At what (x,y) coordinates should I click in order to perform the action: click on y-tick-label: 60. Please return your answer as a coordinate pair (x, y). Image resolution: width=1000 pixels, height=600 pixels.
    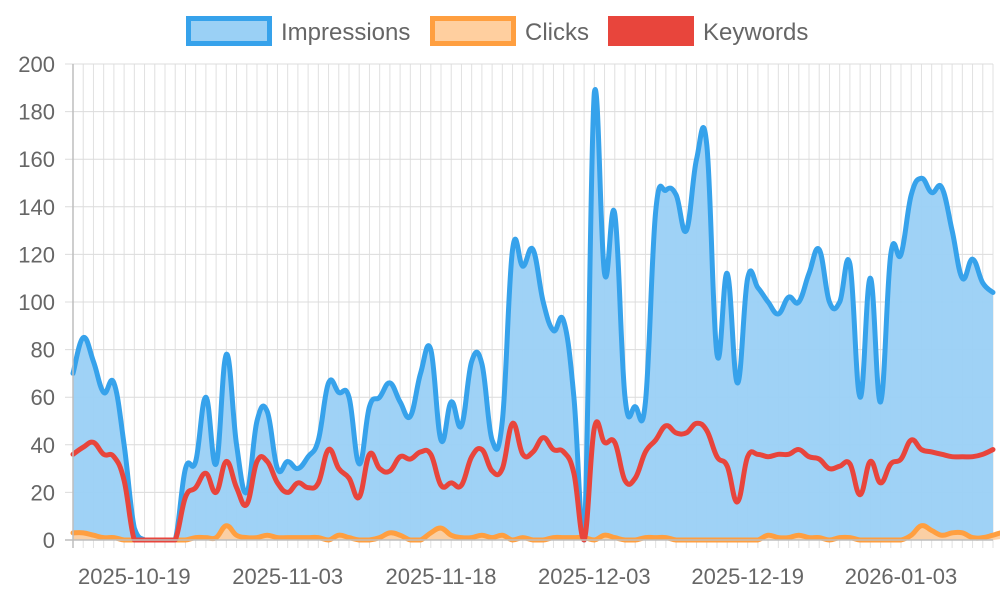
    Looking at the image, I should click on (43, 397).